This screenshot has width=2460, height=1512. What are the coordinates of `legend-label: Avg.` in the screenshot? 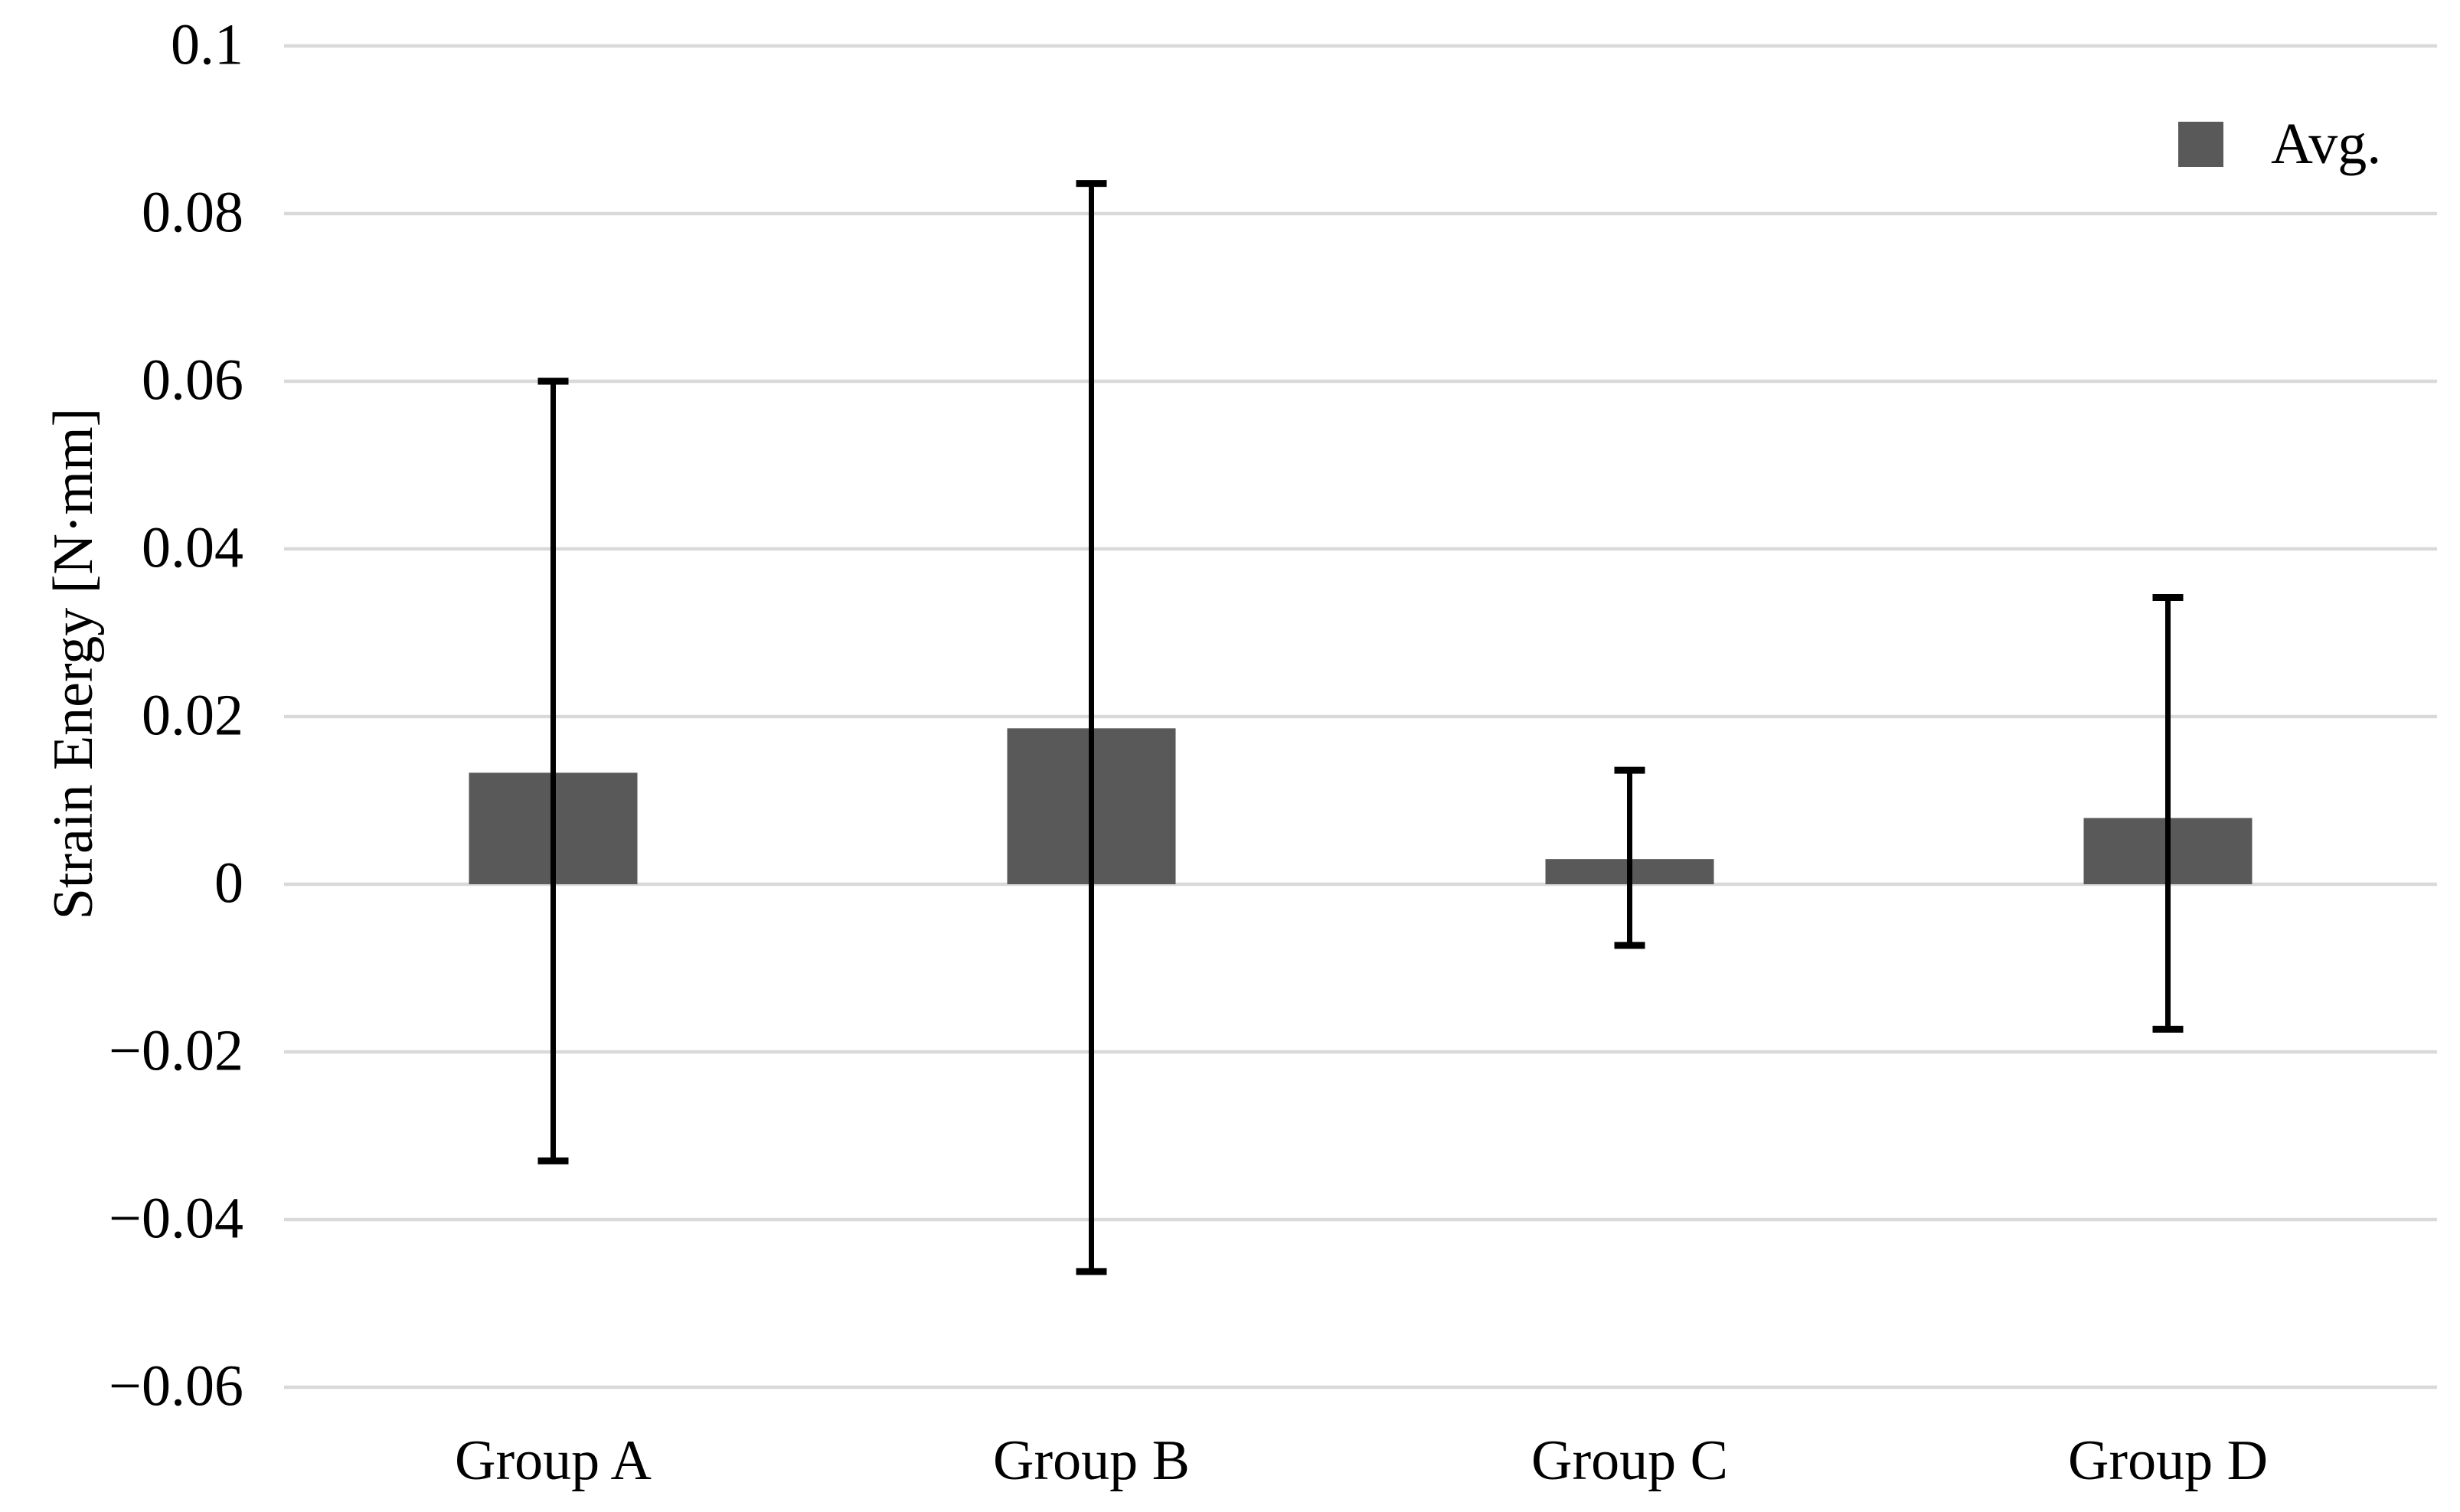 It's located at (2327, 144).